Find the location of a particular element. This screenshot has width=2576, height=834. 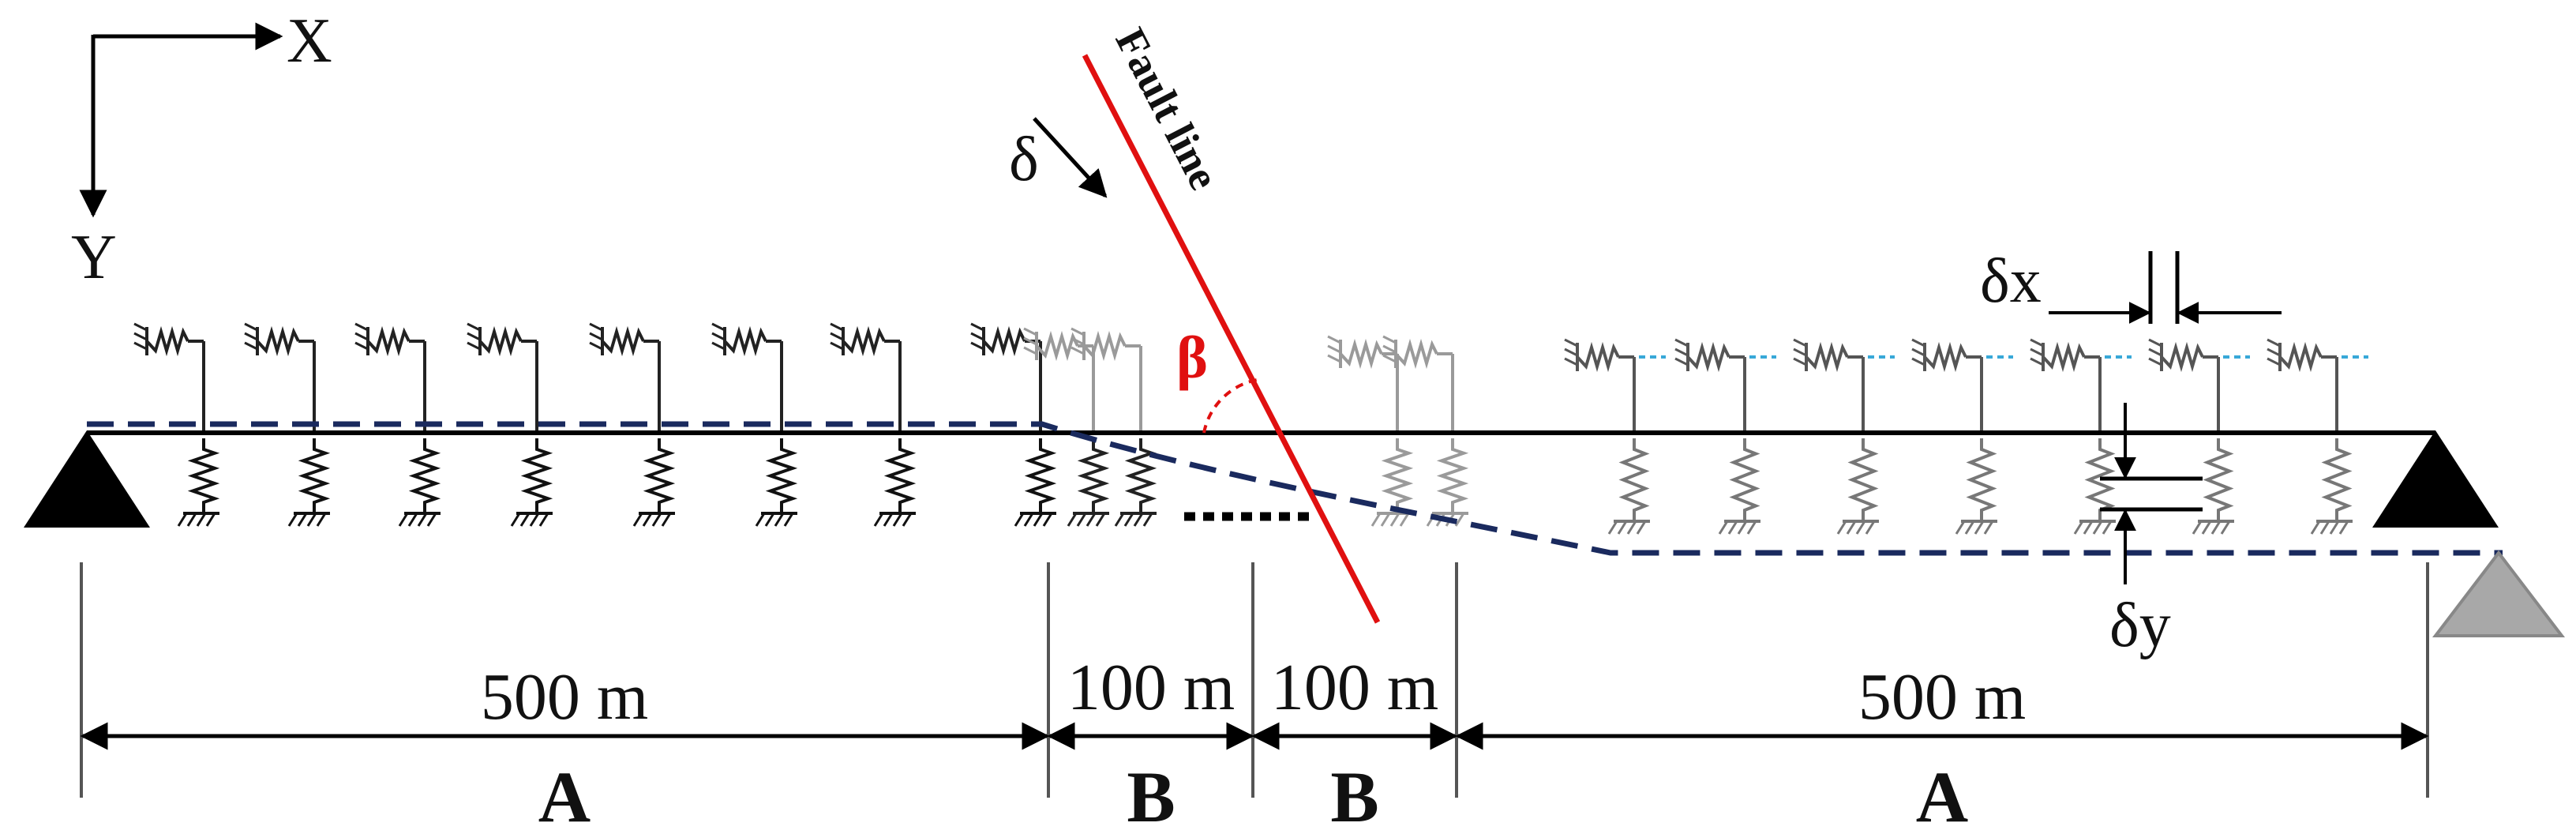

slip-arrow is located at coordinates (1070, 157).